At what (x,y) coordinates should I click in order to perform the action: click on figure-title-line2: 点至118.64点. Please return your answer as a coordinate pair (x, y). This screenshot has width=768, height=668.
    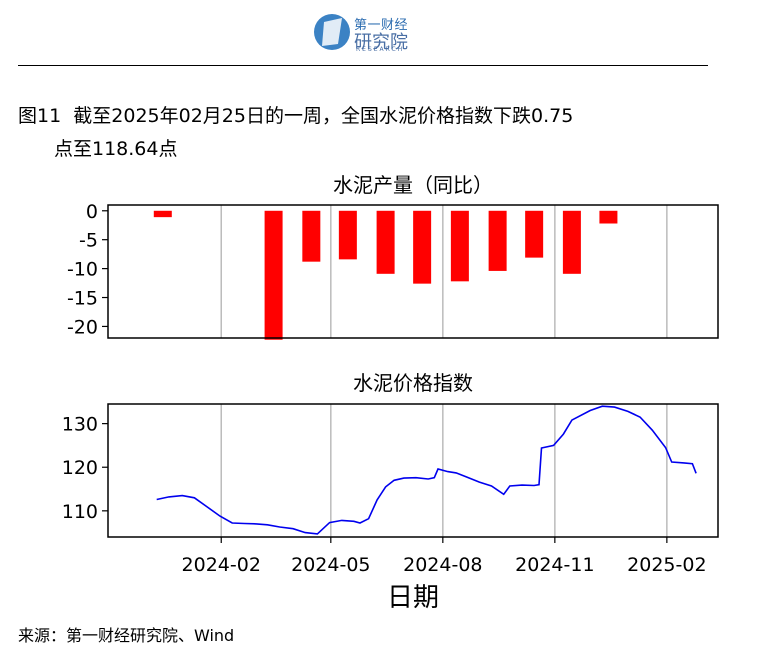
    Looking at the image, I should click on (116, 149).